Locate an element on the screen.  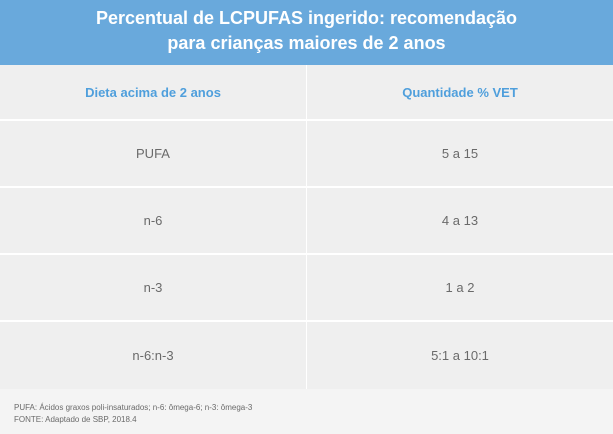
table-header-row: Dieta acima de 2 anos Quantidade % VET is located at coordinates (306, 92).